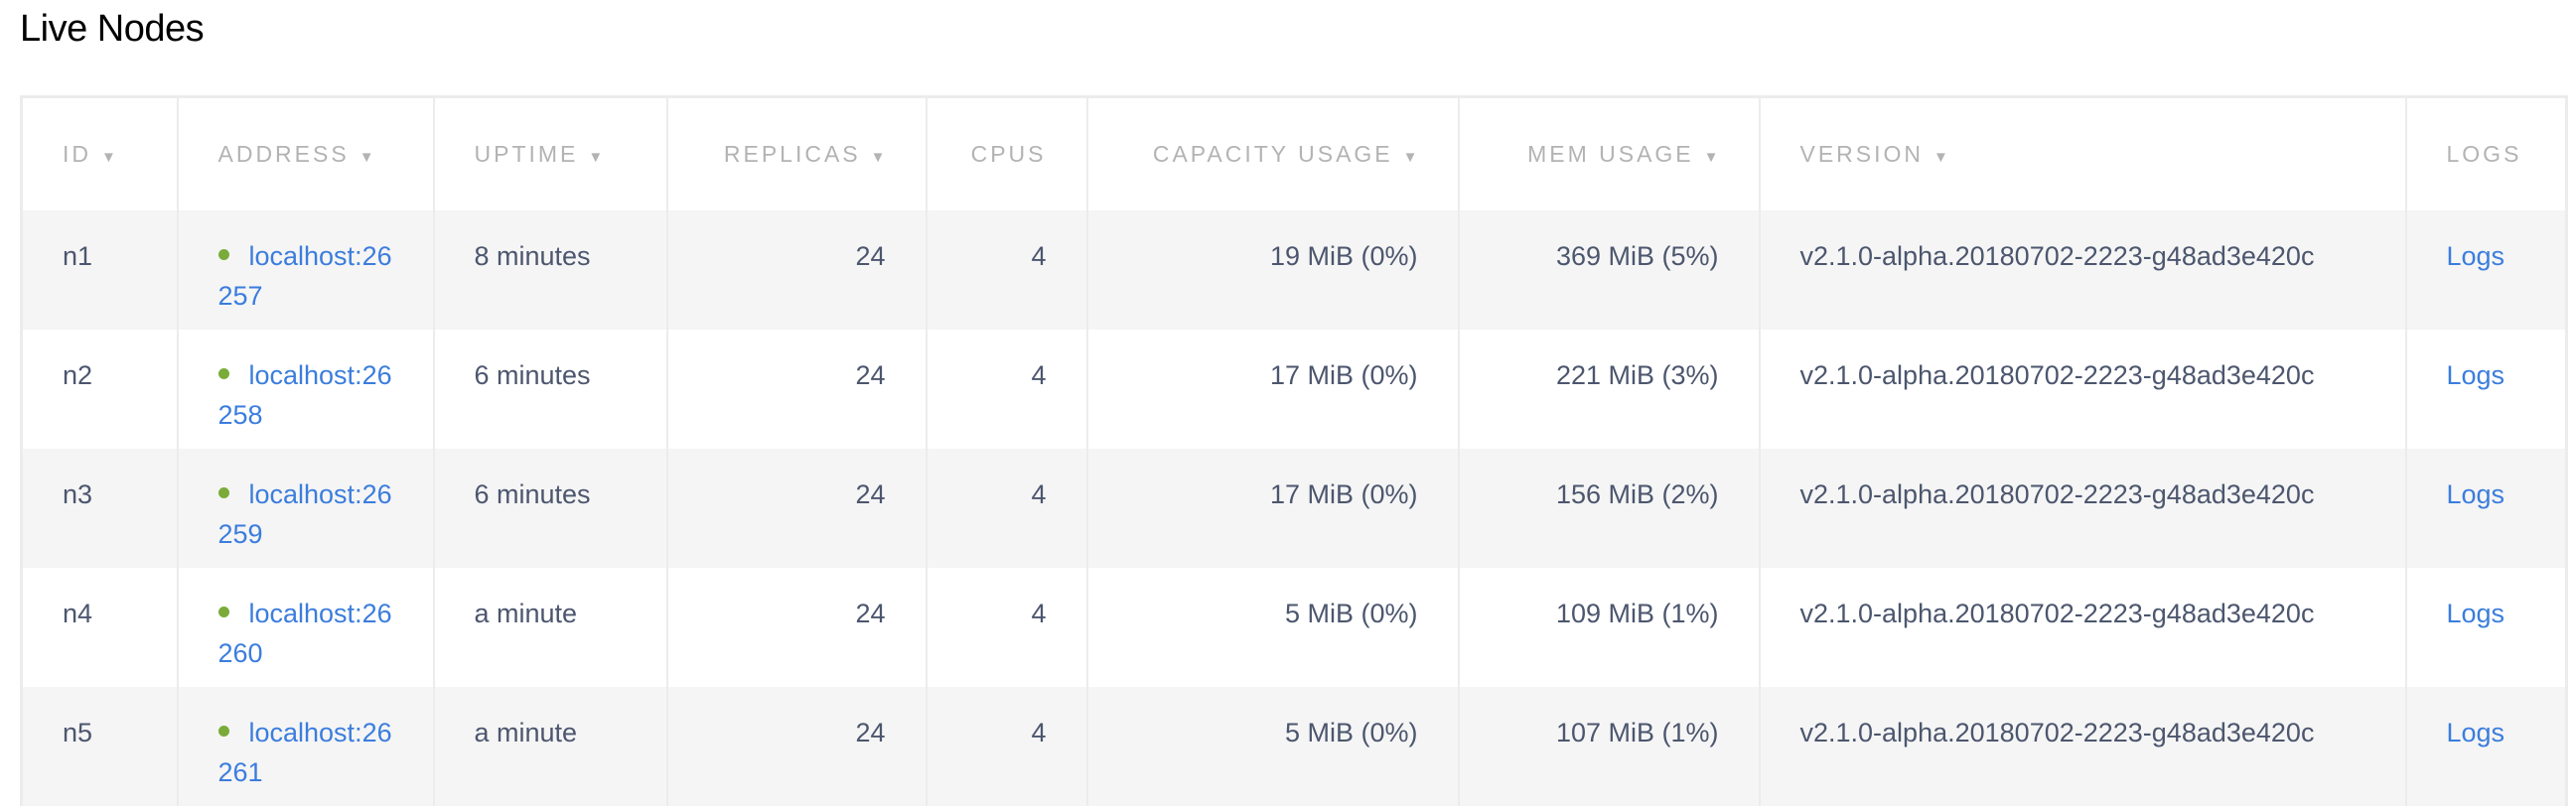  I want to click on column-header-label: VERSION, so click(1862, 153).